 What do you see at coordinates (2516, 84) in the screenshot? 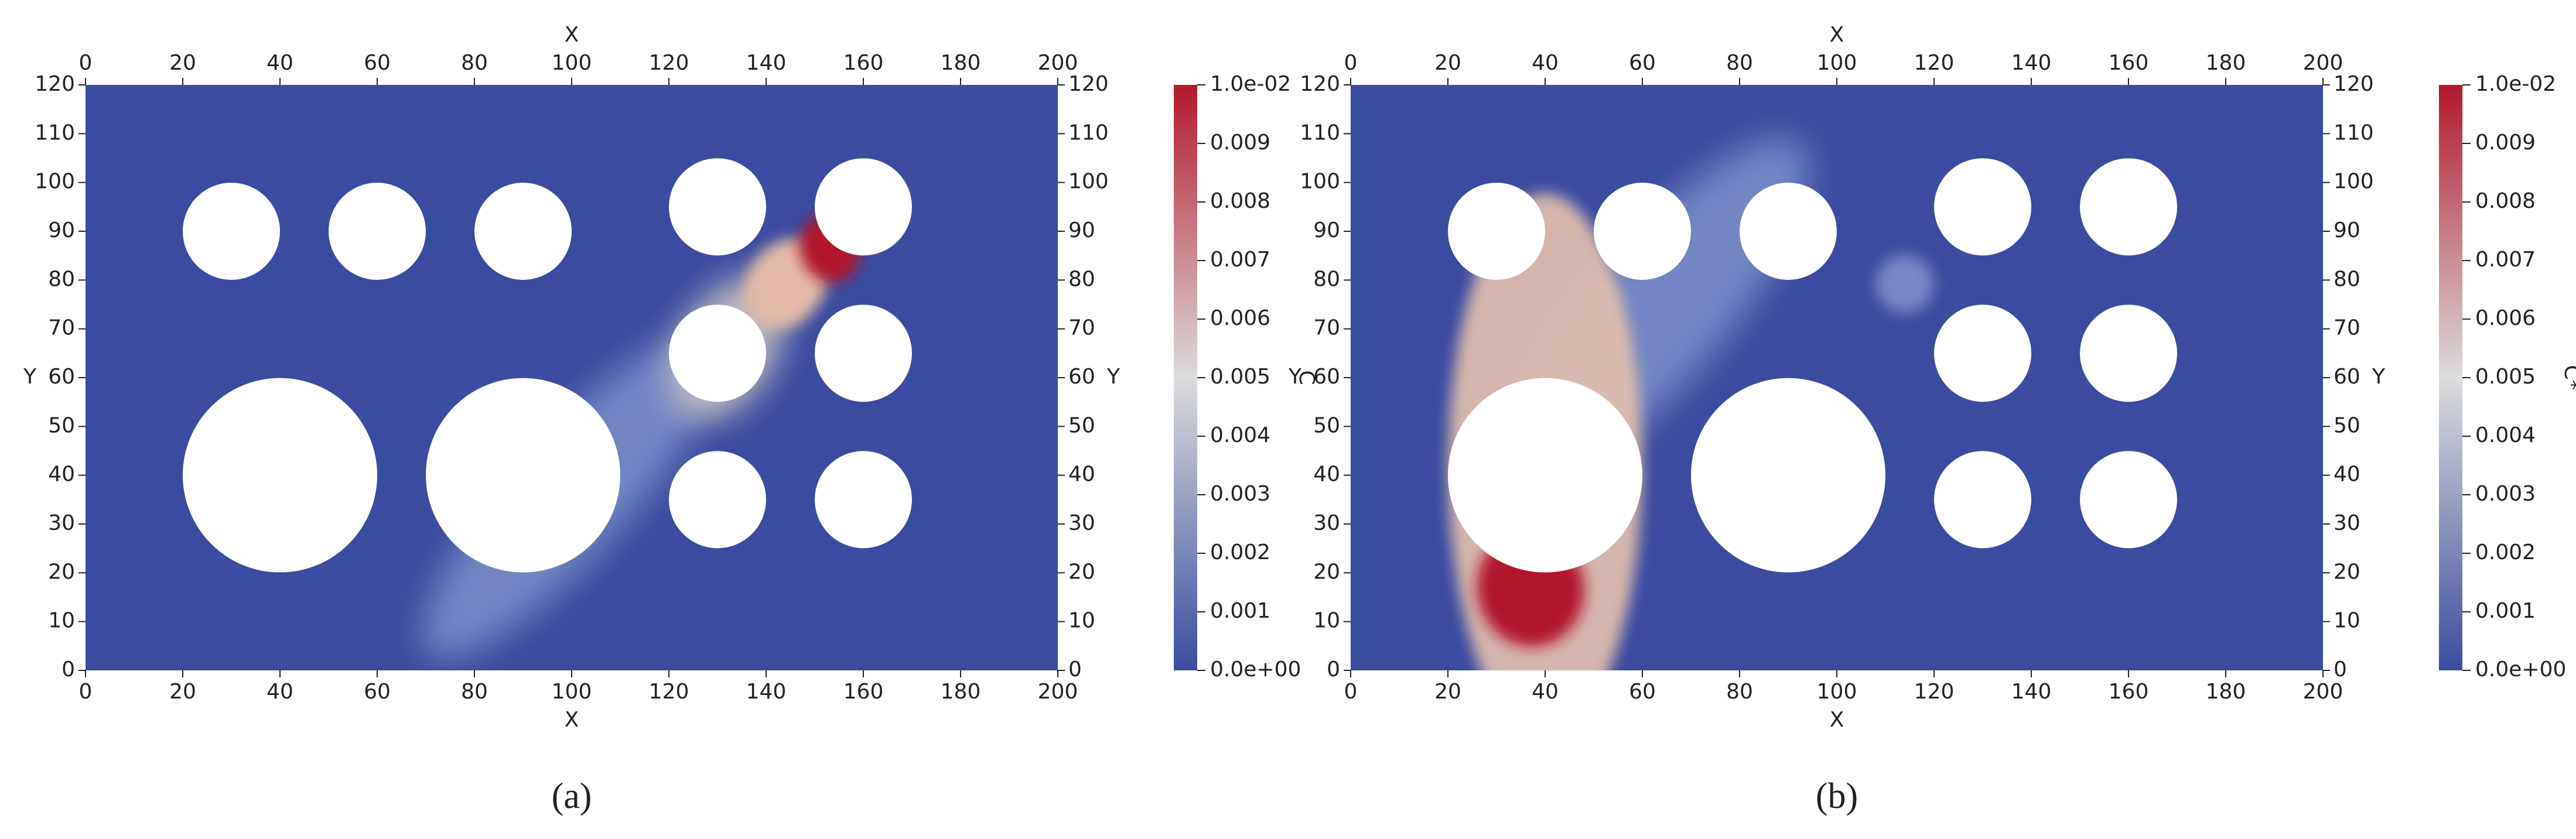
I see `colorbar-tick-label: 1.0e-02` at bounding box center [2516, 84].